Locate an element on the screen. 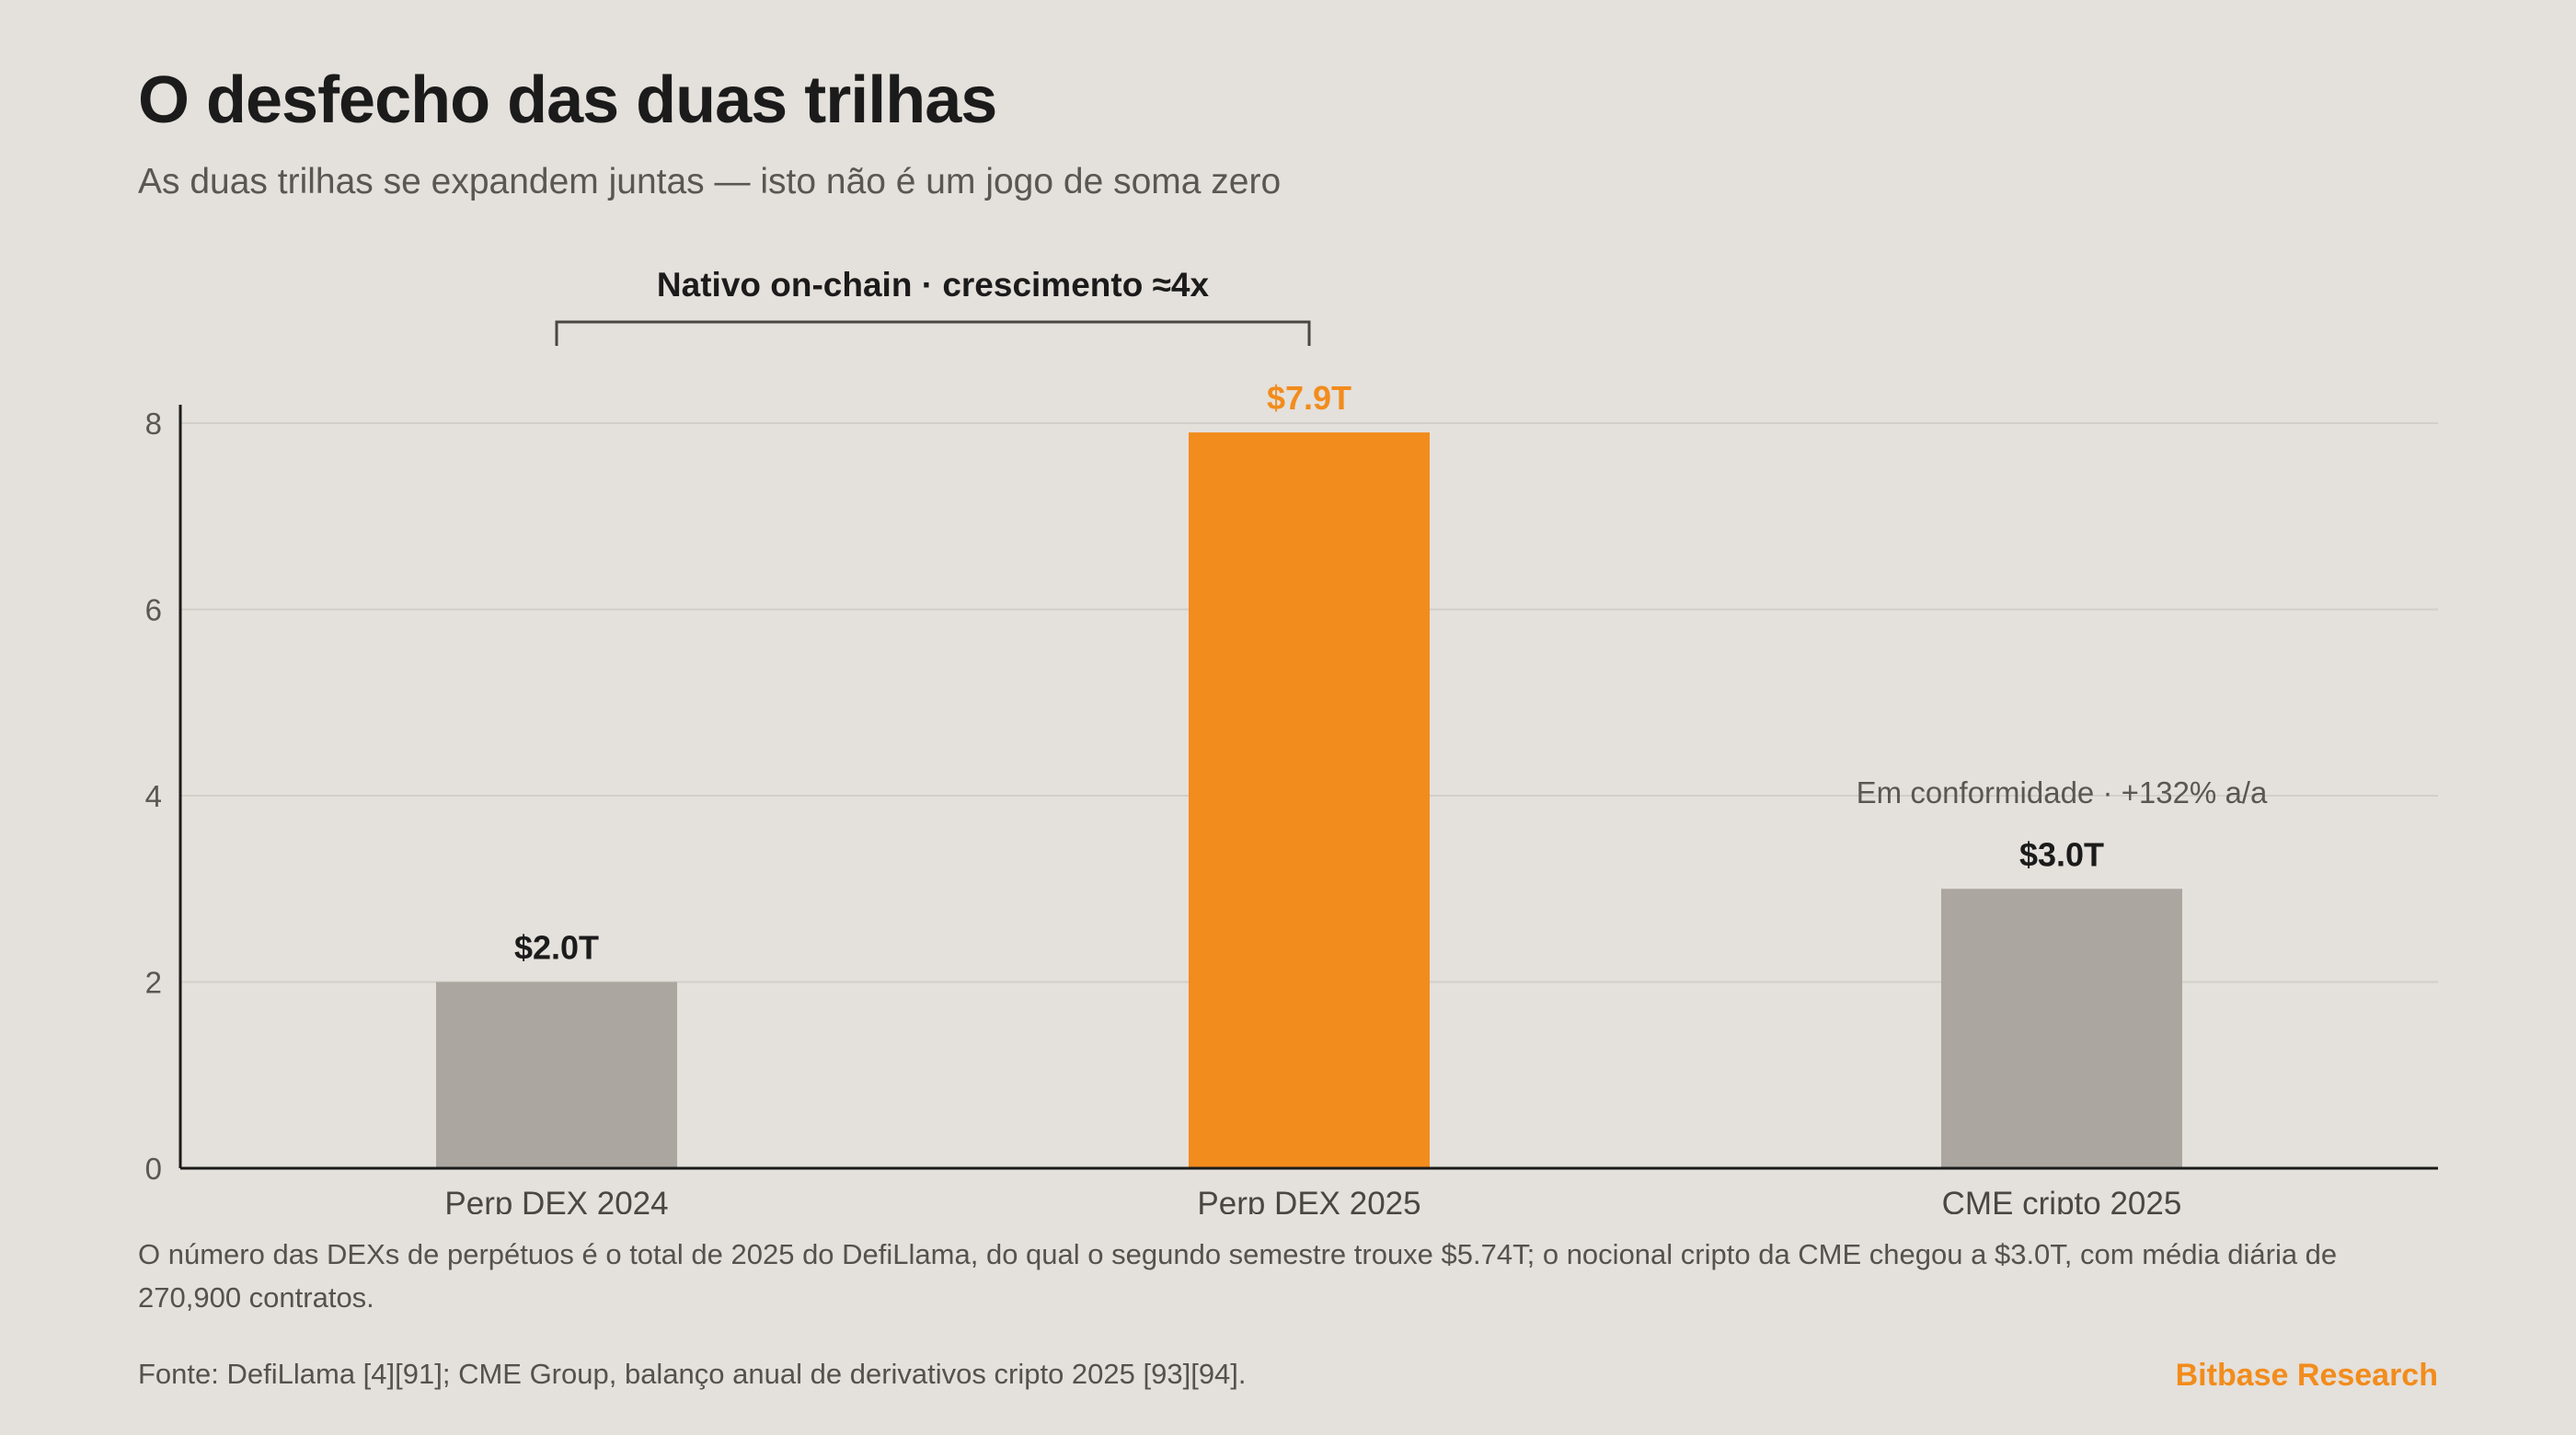  y-tick-label: 4 is located at coordinates (153, 796).